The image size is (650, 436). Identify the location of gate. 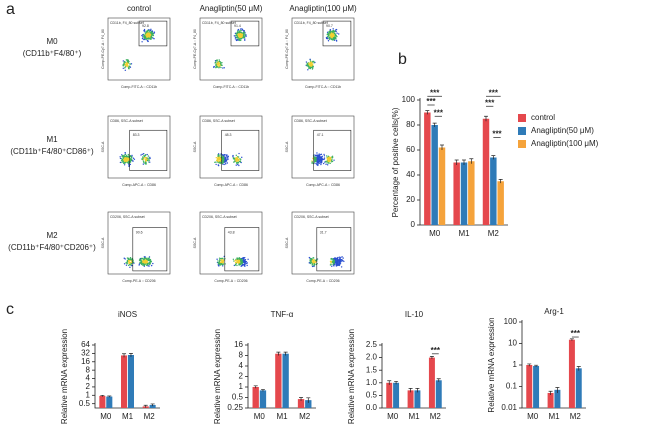
(337, 33).